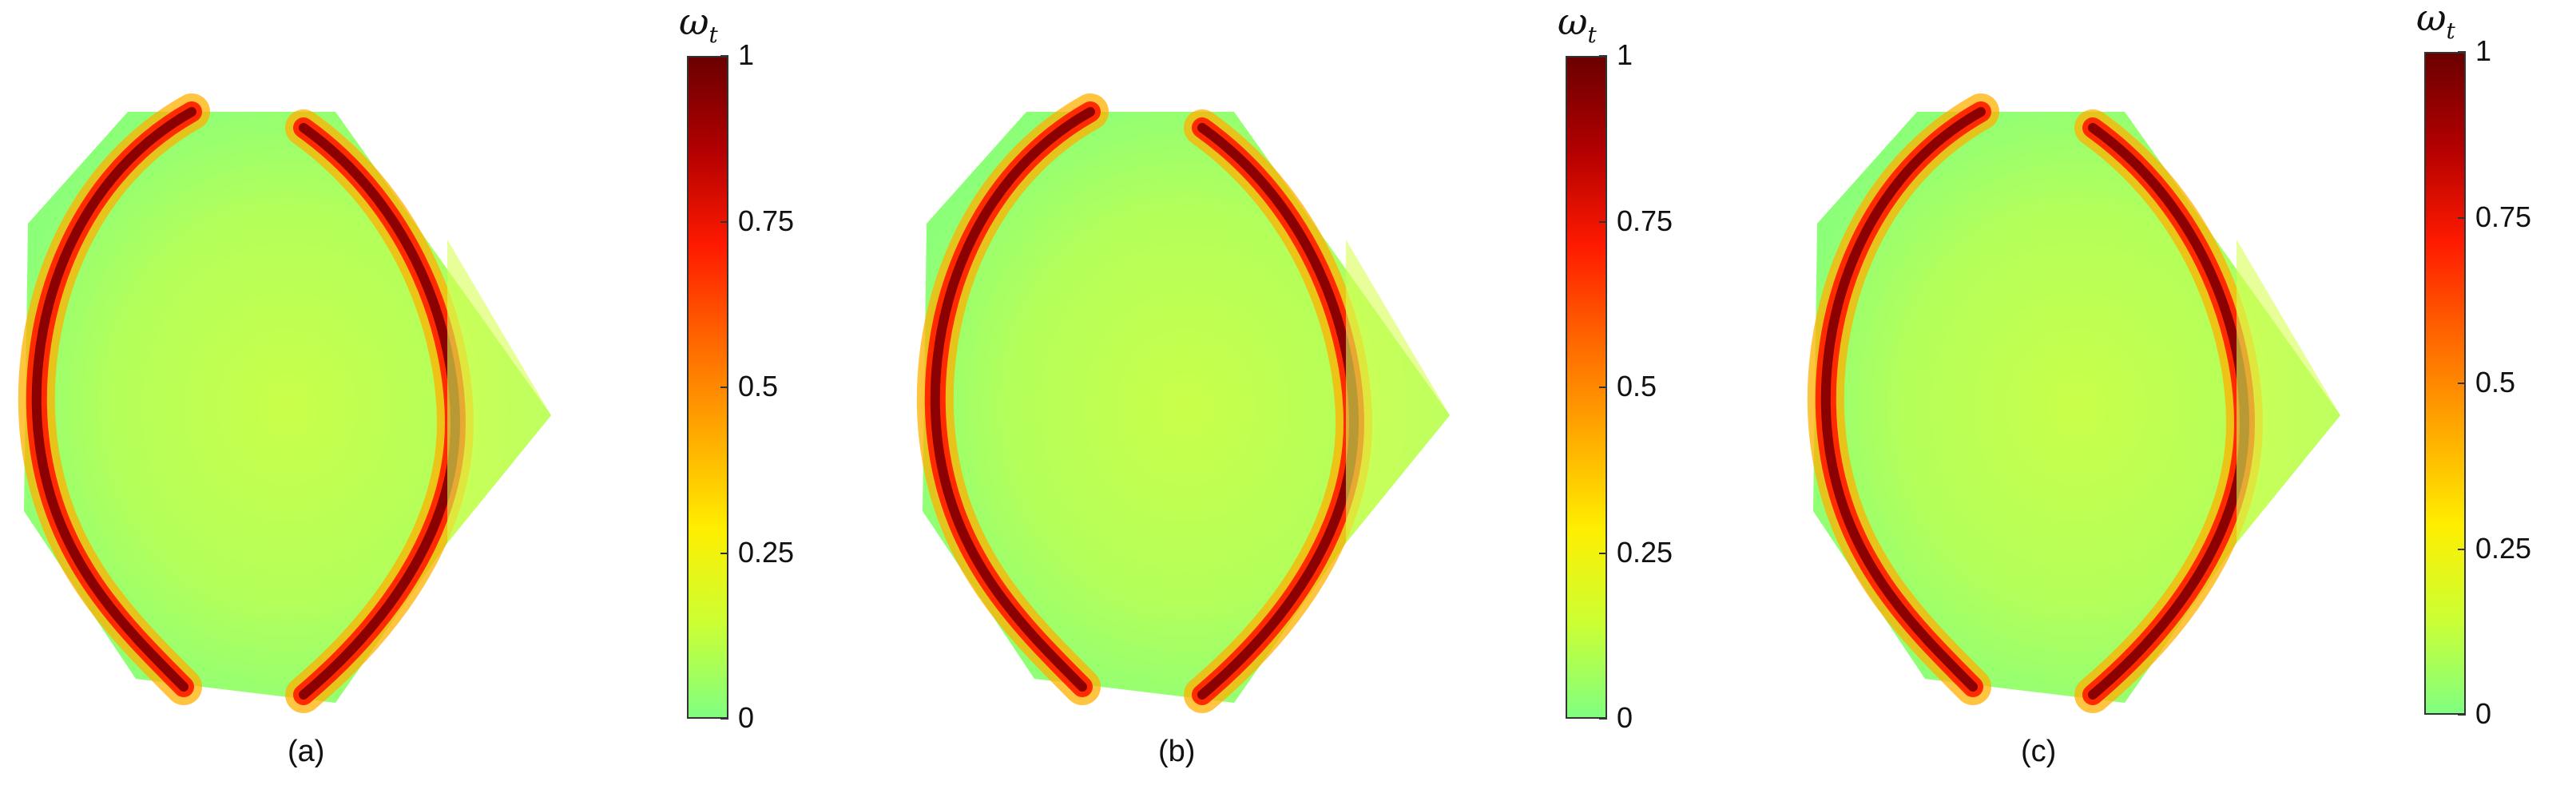 This screenshot has height=793, width=2576. Describe the element at coordinates (2039, 751) in the screenshot. I see `panel-caption: (c)` at that location.